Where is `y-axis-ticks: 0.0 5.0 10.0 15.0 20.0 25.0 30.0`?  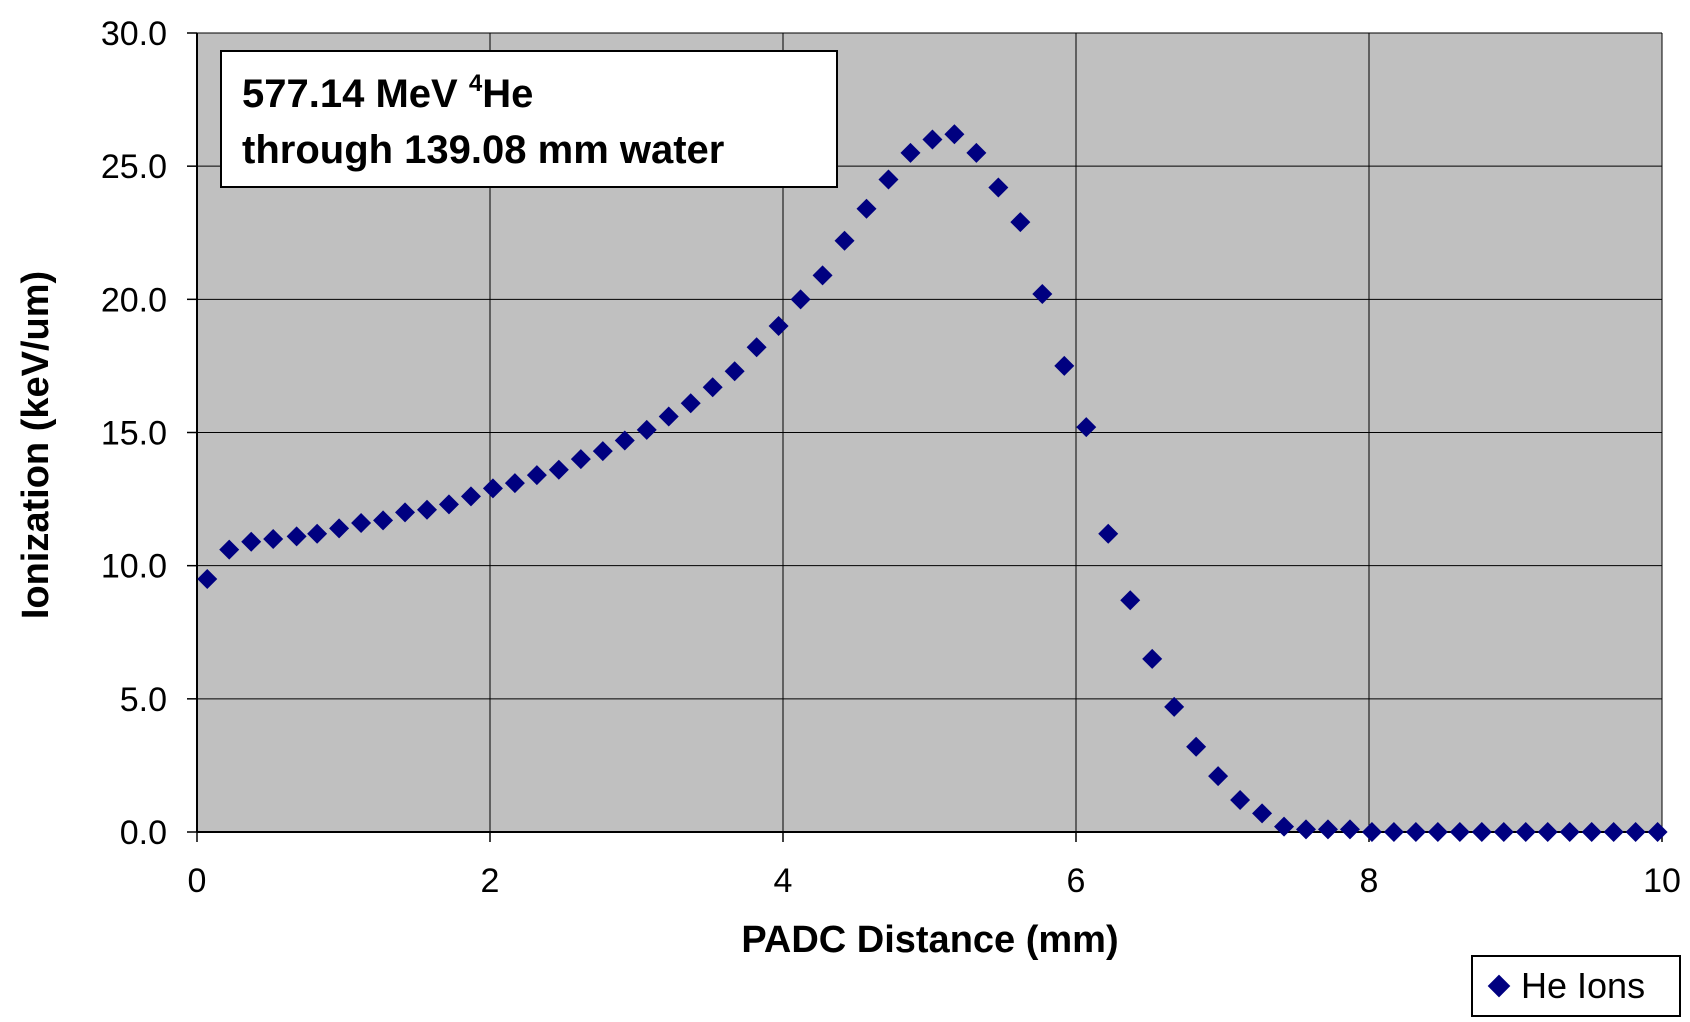 y-axis-ticks: 0.0 5.0 10.0 15.0 20.0 25.0 30.0 is located at coordinates (149, 433).